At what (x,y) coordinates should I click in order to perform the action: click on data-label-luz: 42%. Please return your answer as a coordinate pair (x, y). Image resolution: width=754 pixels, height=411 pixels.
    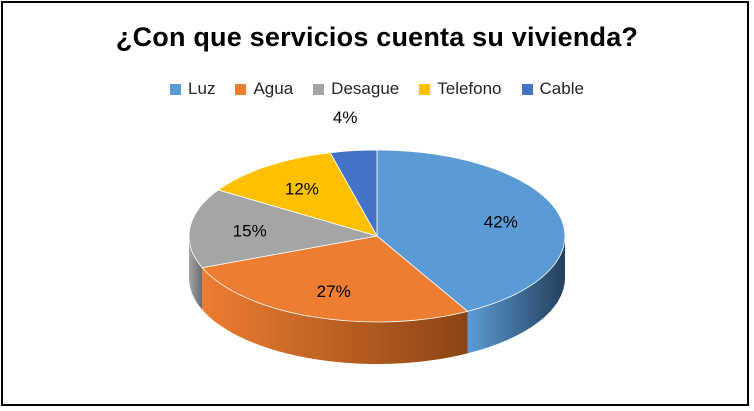
    Looking at the image, I should click on (501, 222).